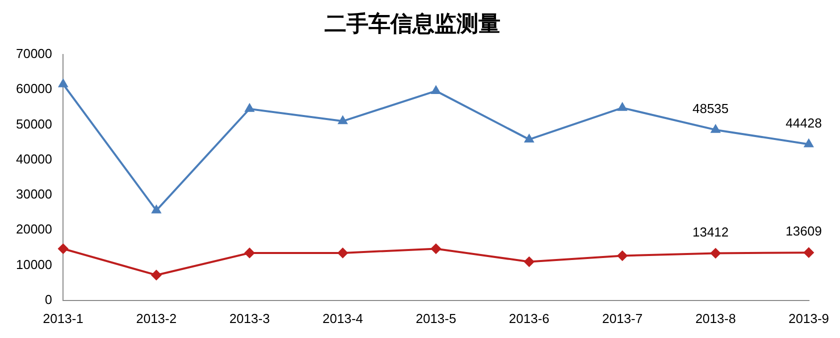 The image size is (840, 338). What do you see at coordinates (249, 318) in the screenshot?
I see `x-tick-label: 2013-3` at bounding box center [249, 318].